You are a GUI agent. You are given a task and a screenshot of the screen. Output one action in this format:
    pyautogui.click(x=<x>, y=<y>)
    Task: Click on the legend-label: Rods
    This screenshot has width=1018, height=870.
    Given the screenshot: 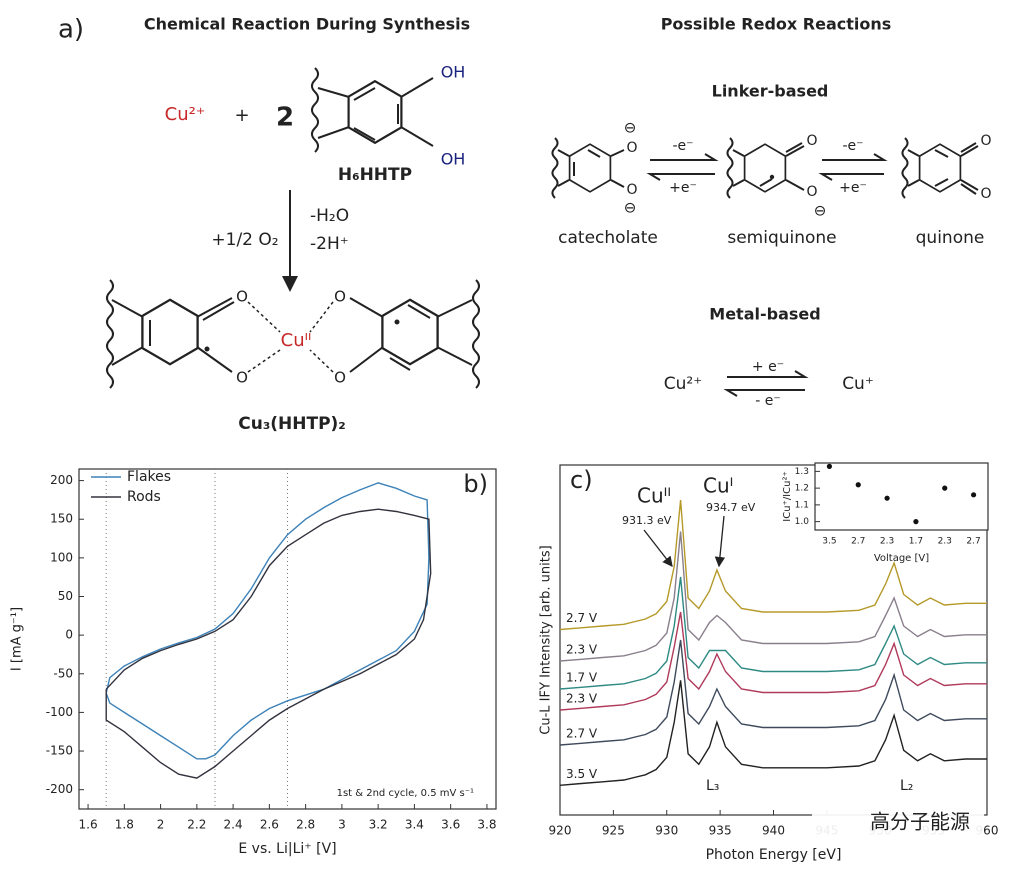 What is the action you would take?
    pyautogui.click(x=144, y=497)
    